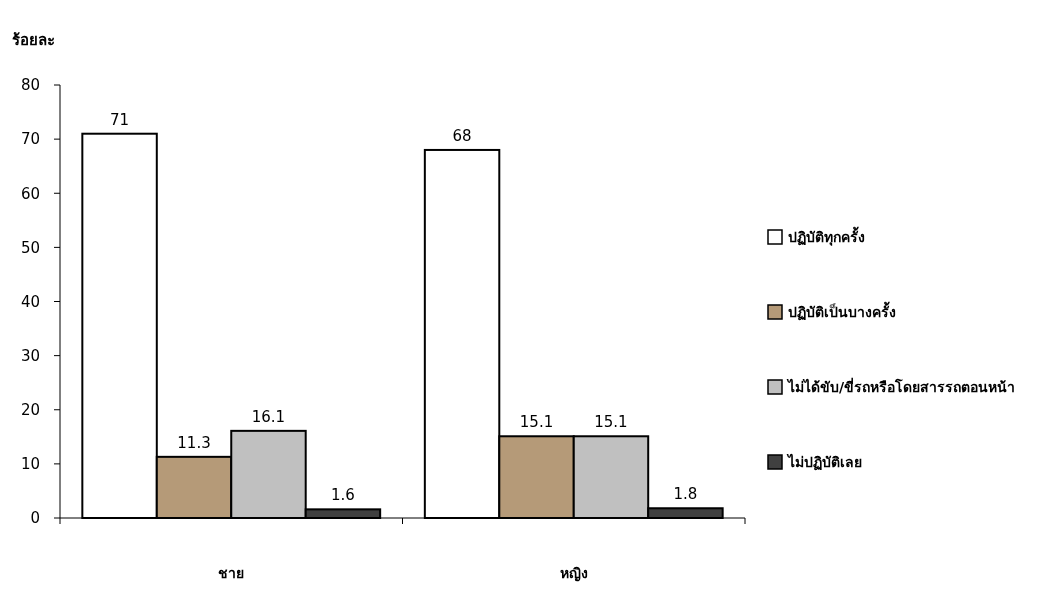 Image resolution: width=1064 pixels, height=590 pixels. What do you see at coordinates (842, 310) in the screenshot?
I see `legend-label: ปฏิบัติเป็นบางครั้ง` at bounding box center [842, 310].